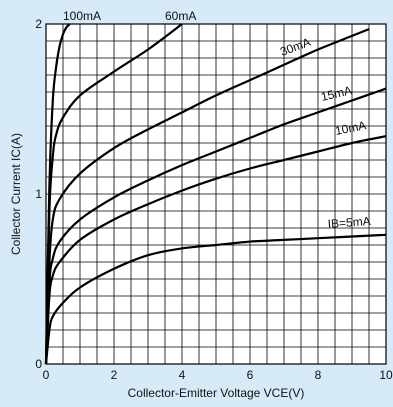 The height and width of the screenshot is (407, 393). What do you see at coordinates (114, 375) in the screenshot?
I see `x-tick-label: 2` at bounding box center [114, 375].